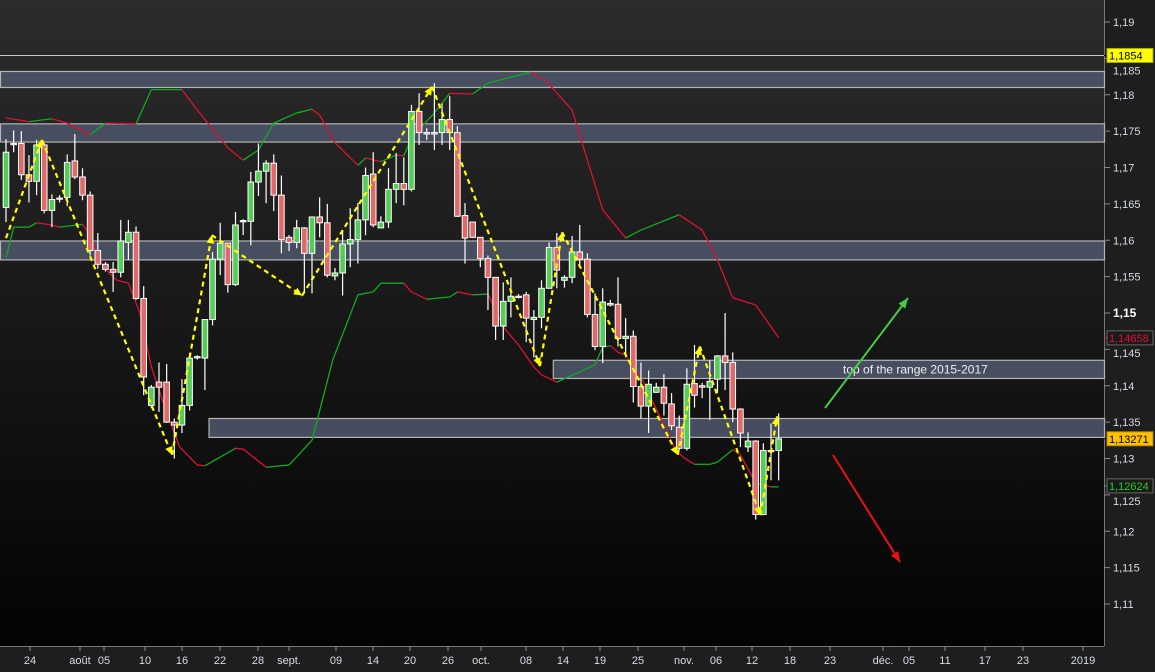 This screenshot has height=672, width=1155. I want to click on time-tick-label: 26, so click(448, 661).